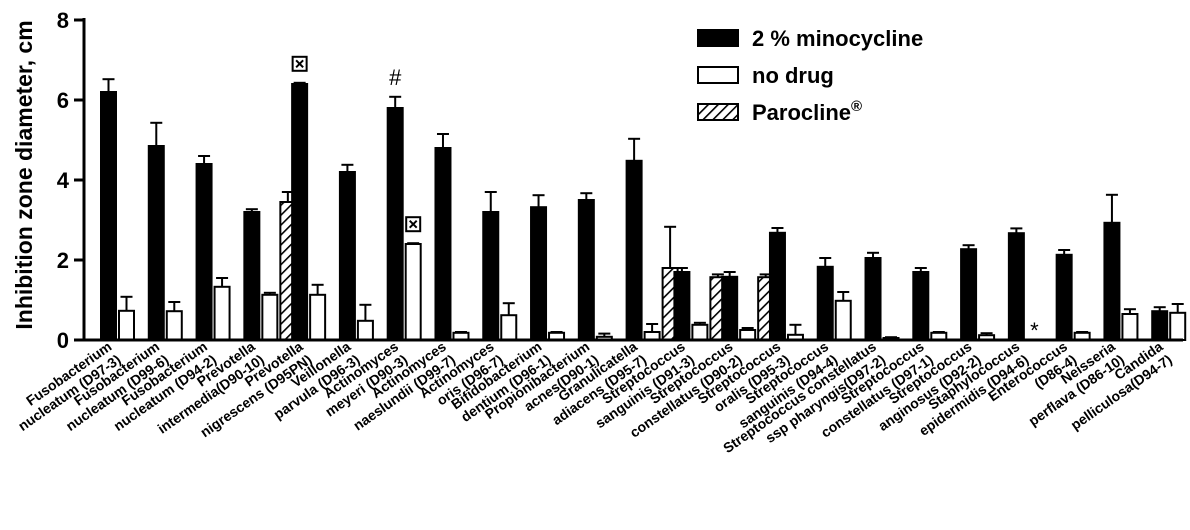  I want to click on legend-swatch-hatched, so click(718, 112).